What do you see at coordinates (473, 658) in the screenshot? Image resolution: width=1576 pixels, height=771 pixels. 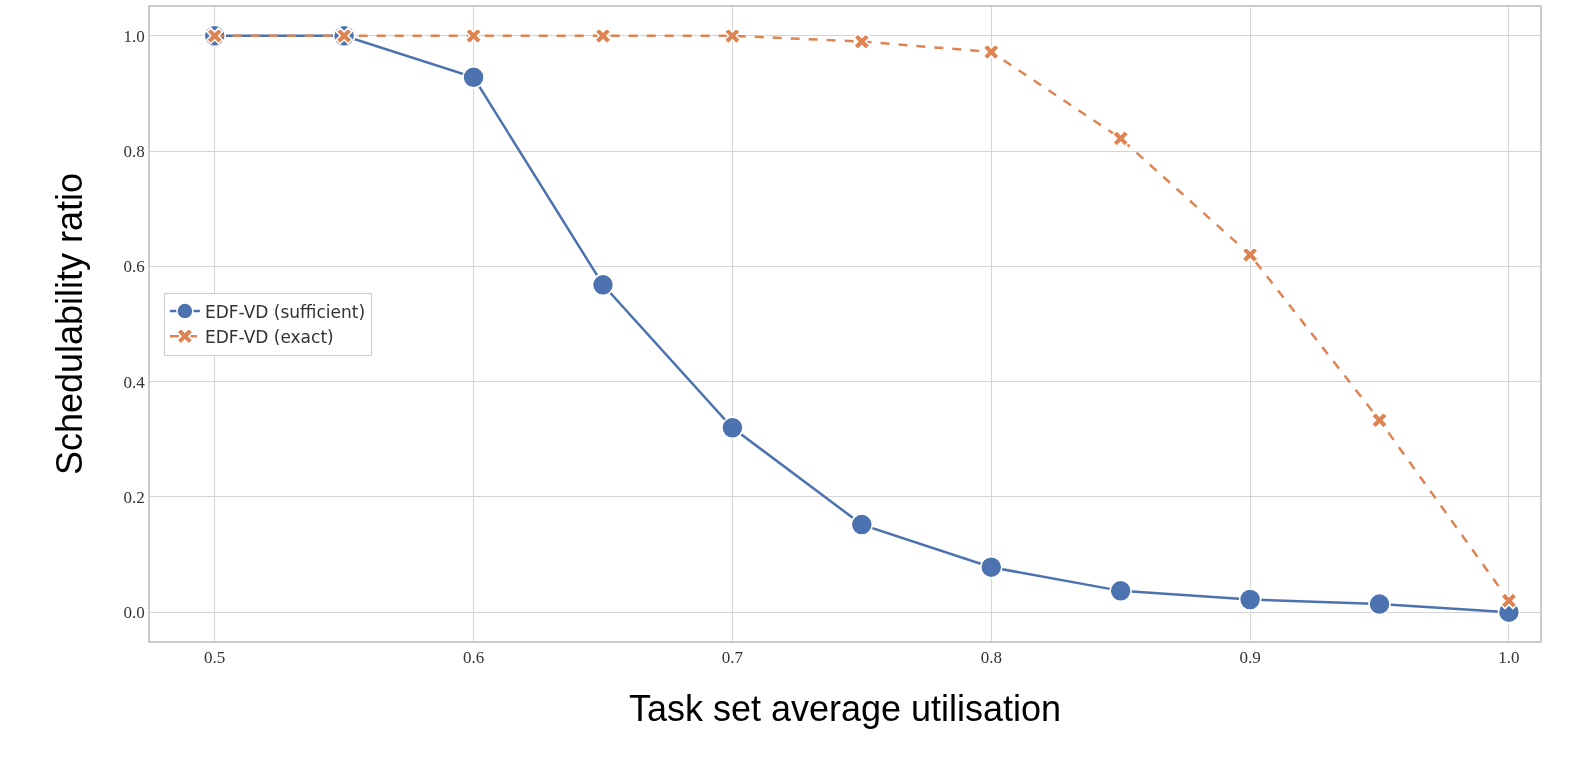 I see `x-tick-label: 0.6` at bounding box center [473, 658].